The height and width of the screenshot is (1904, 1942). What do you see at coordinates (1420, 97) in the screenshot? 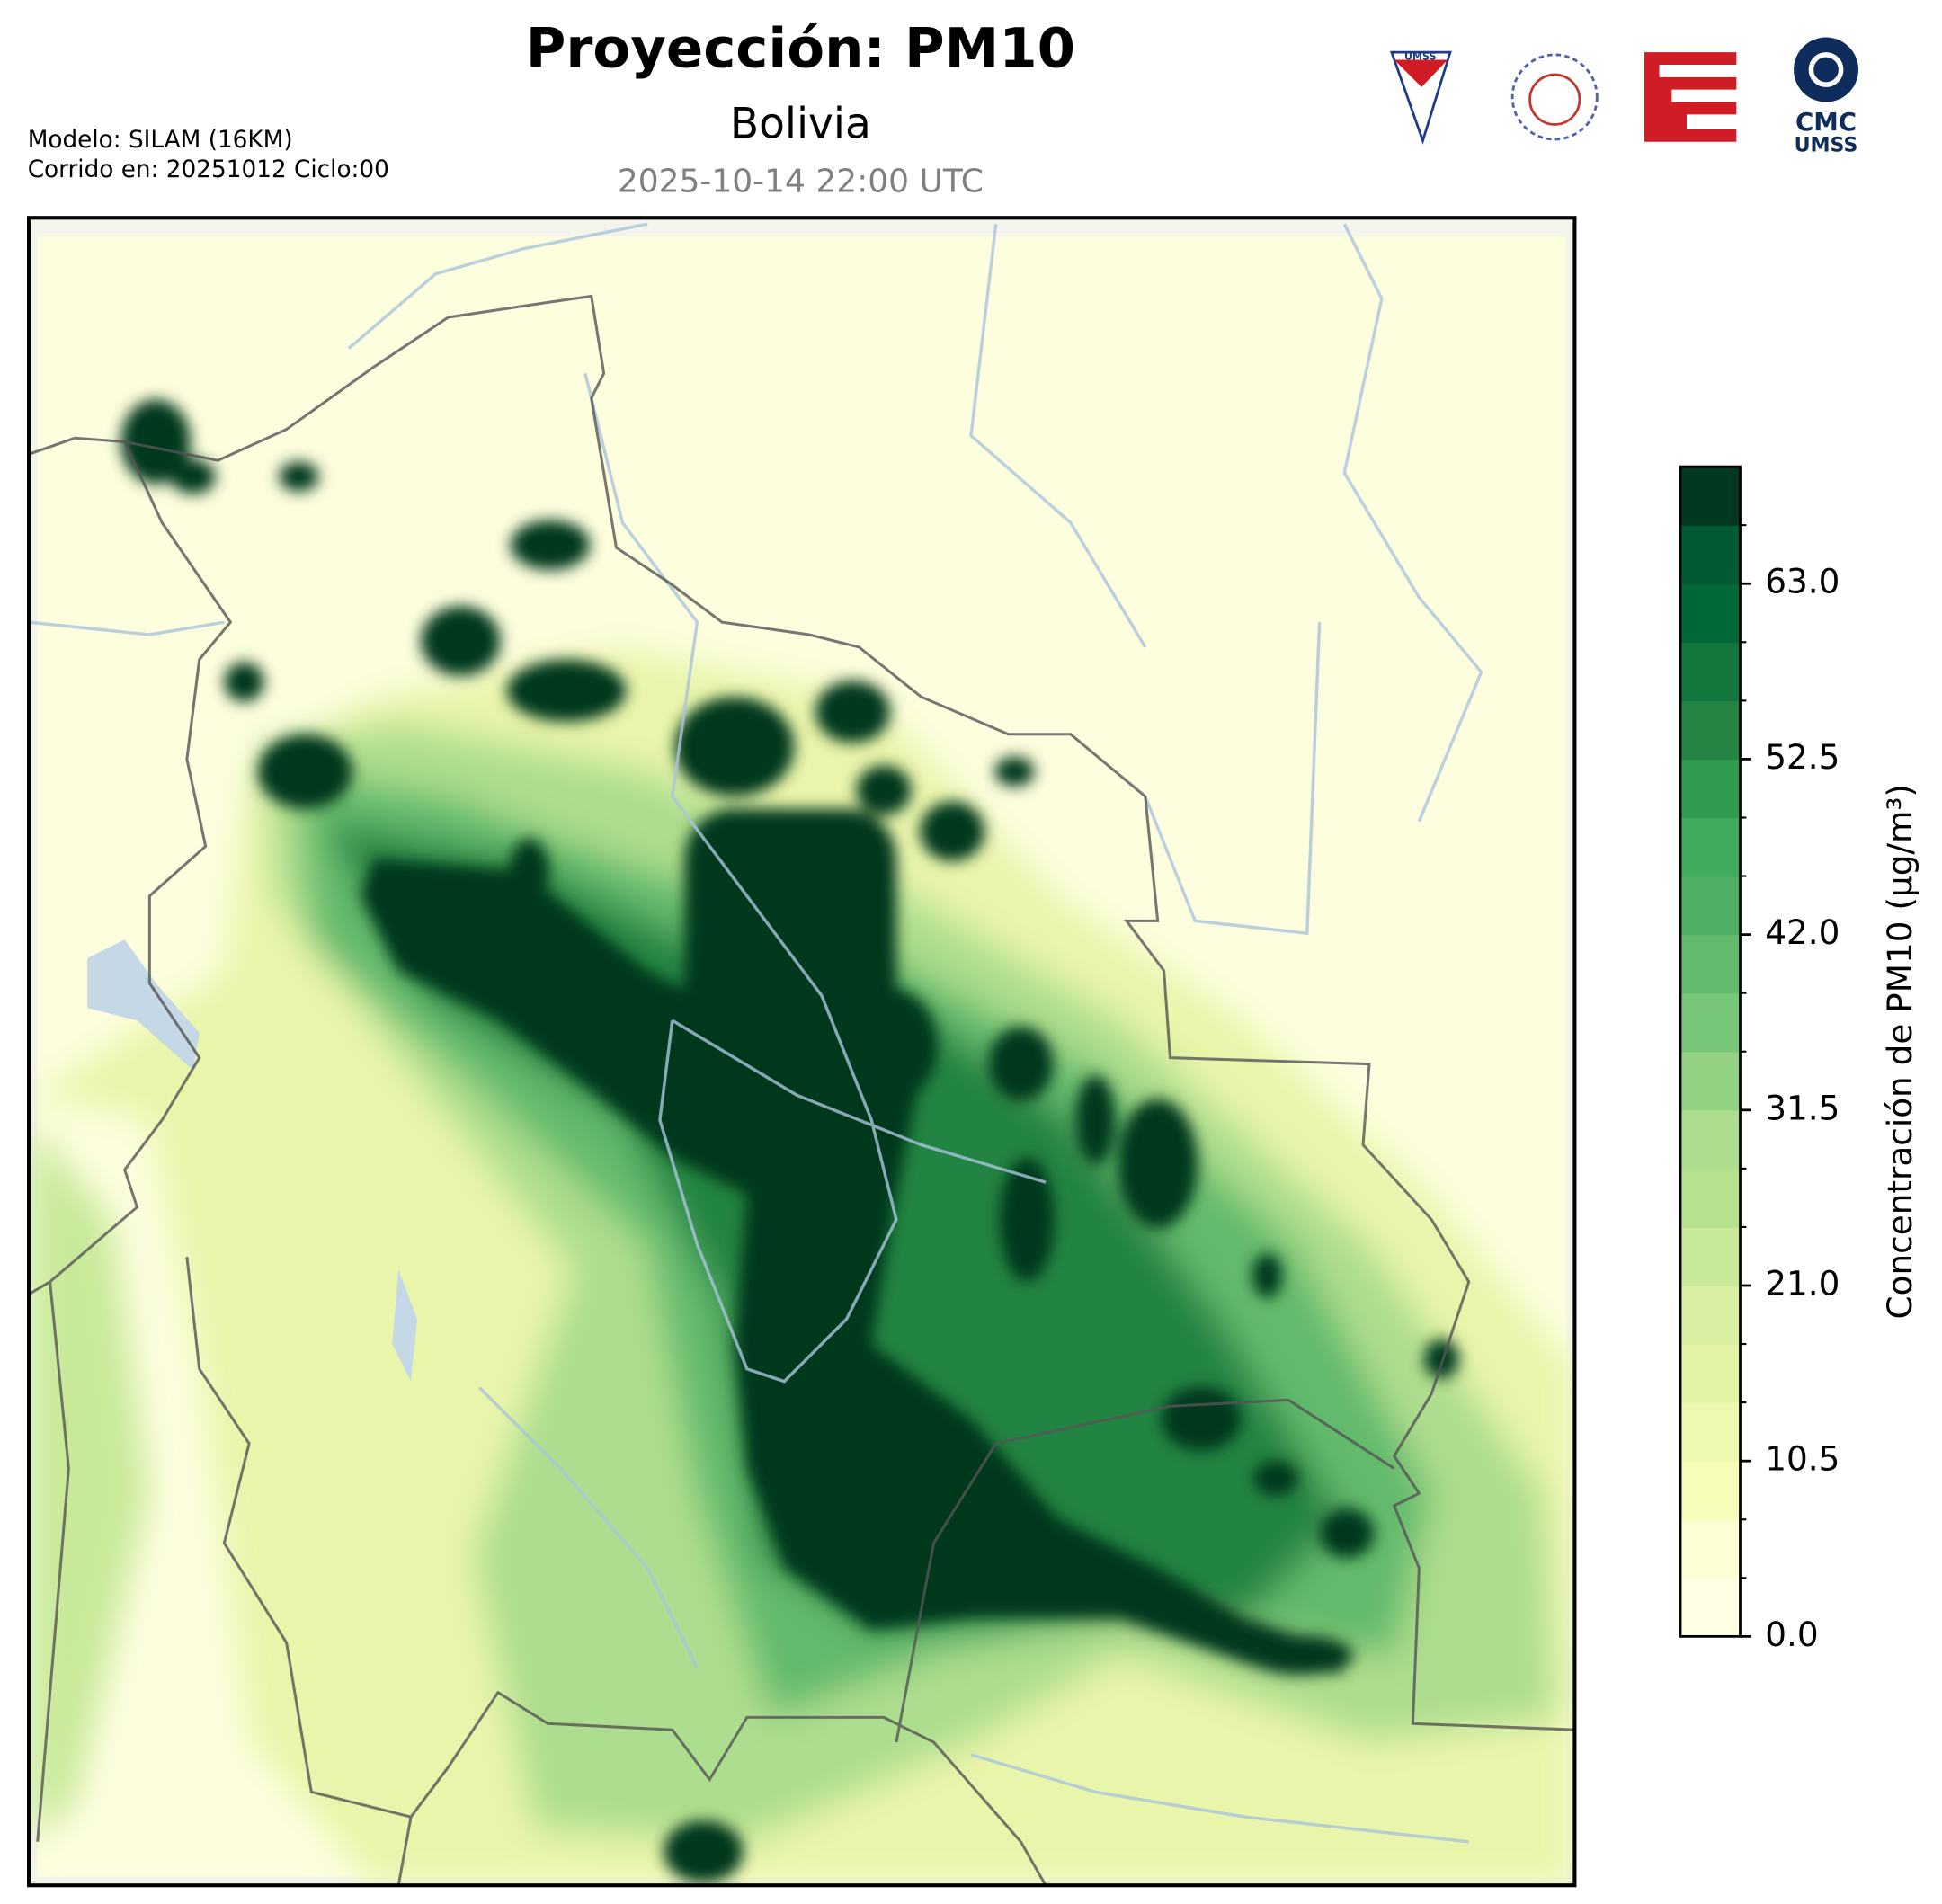
I see `logo-shield` at bounding box center [1420, 97].